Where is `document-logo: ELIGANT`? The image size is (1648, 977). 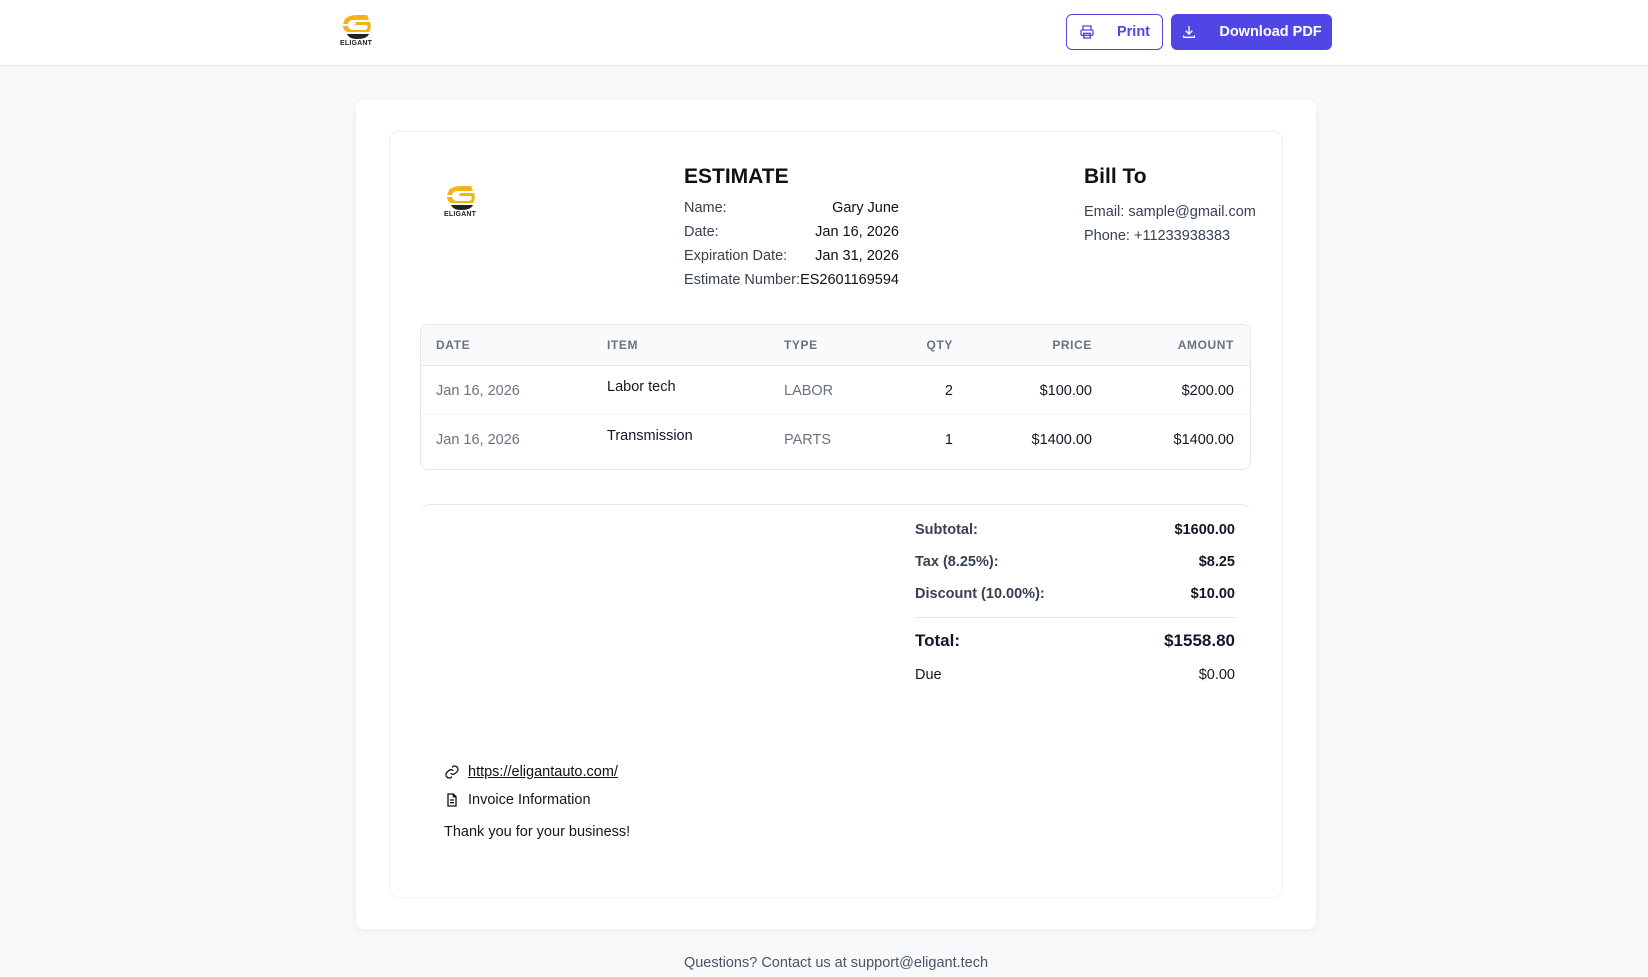
document-logo: ELIGANT is located at coordinates (460, 202).